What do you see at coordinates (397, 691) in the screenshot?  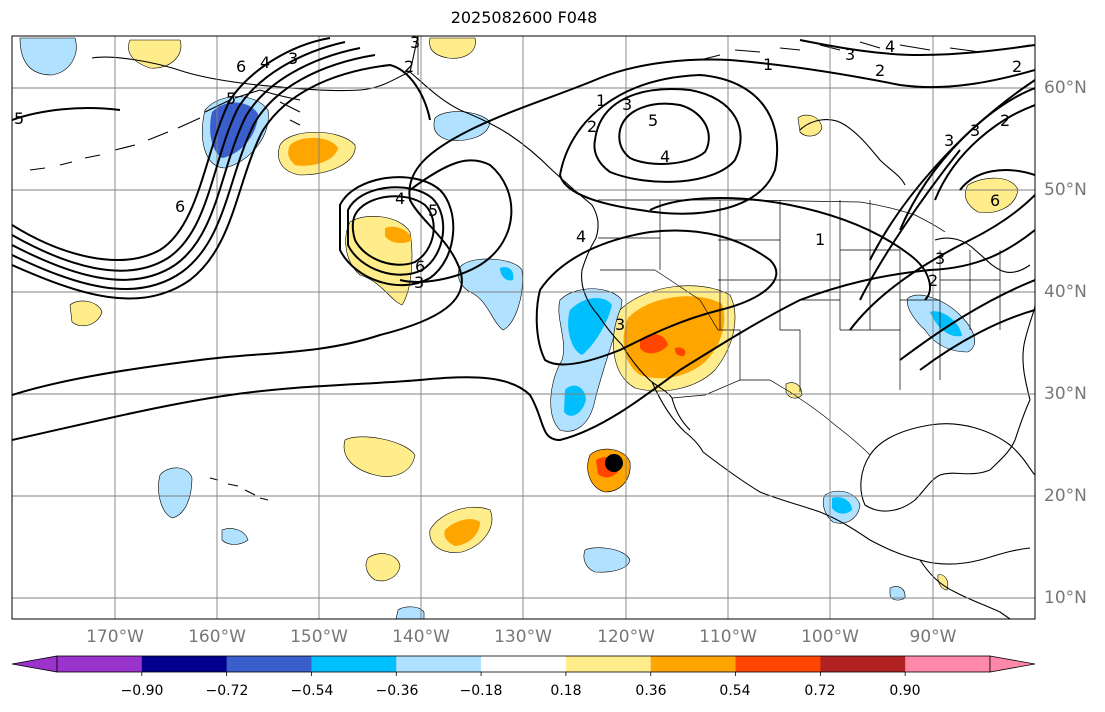 I see `colorbar-tick-label: −0.36` at bounding box center [397, 691].